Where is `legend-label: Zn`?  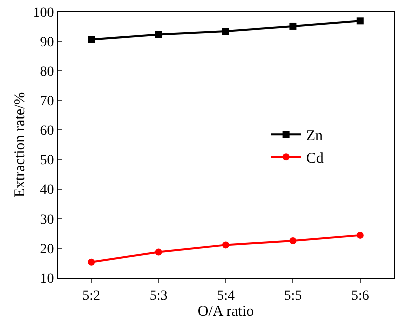 legend-label: Zn is located at coordinates (315, 136).